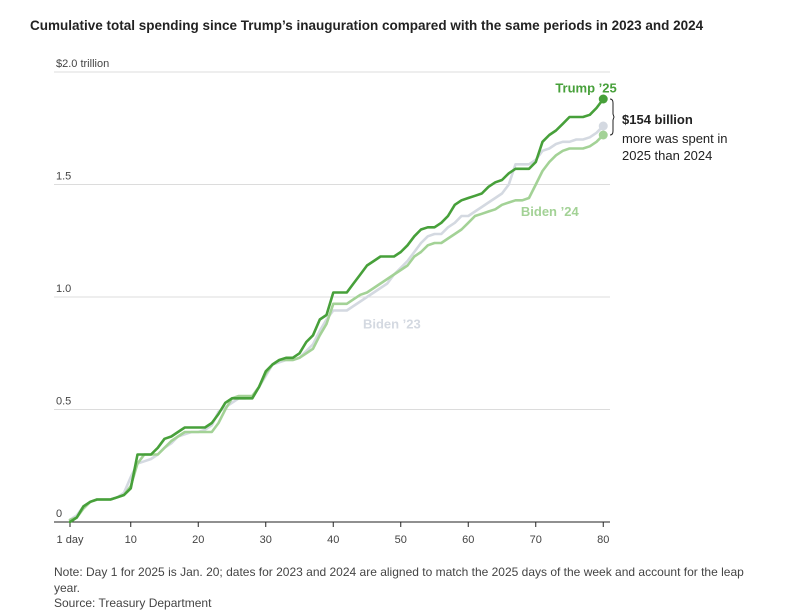 This screenshot has height=613, width=800. Describe the element at coordinates (612, 117) in the screenshot. I see `annotation-bracket` at that location.